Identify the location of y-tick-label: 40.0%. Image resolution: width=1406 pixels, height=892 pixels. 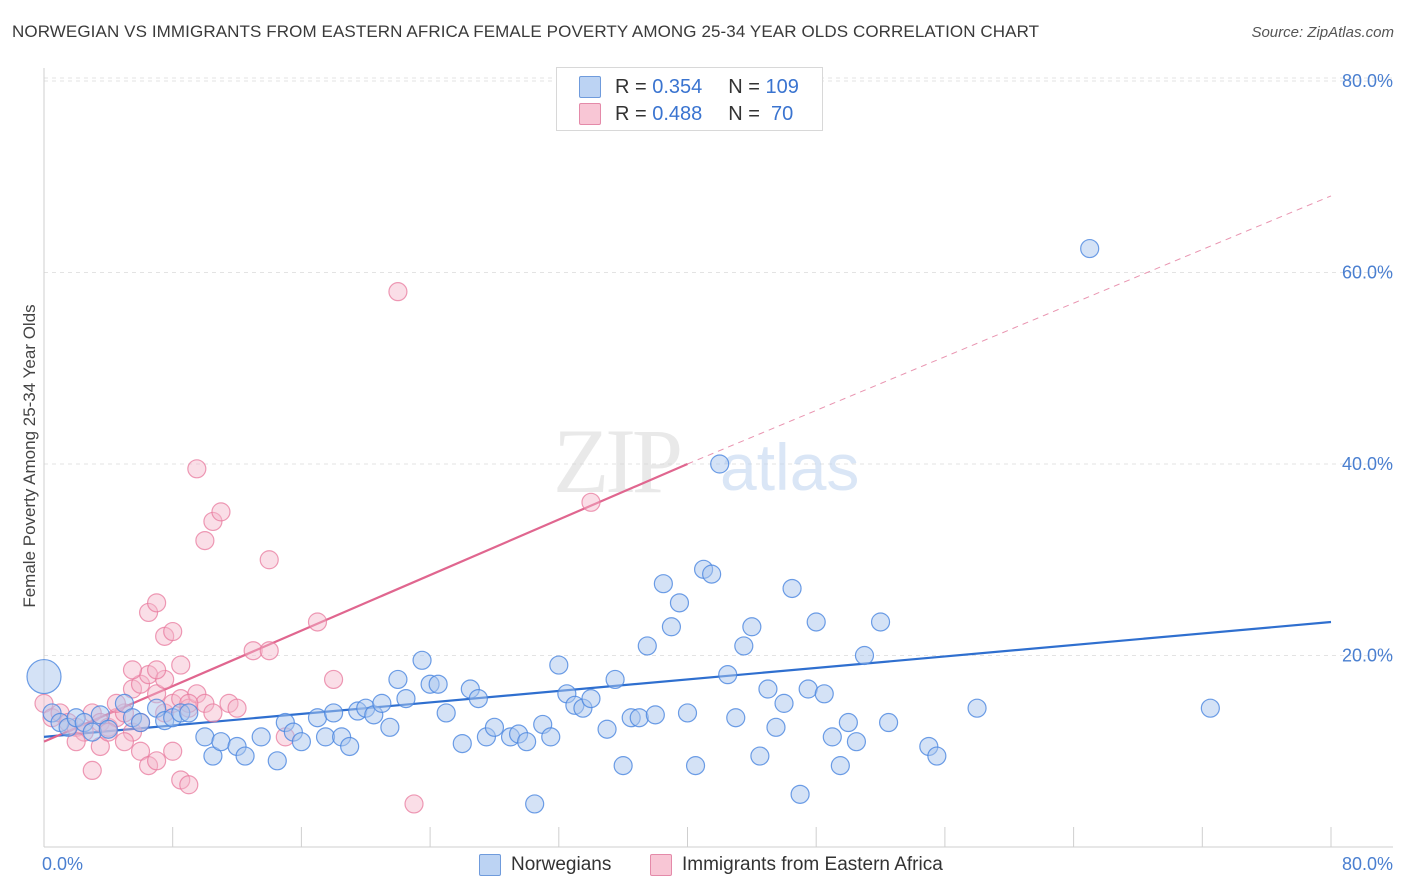
(1367, 464).